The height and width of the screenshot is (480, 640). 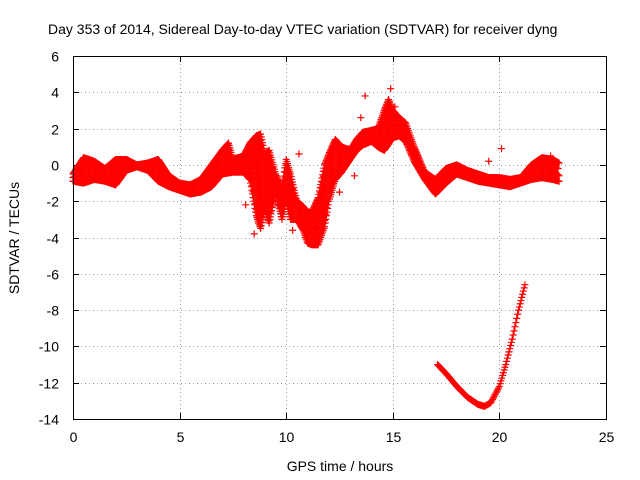 What do you see at coordinates (53, 202) in the screenshot?
I see `y-tick-label: -2` at bounding box center [53, 202].